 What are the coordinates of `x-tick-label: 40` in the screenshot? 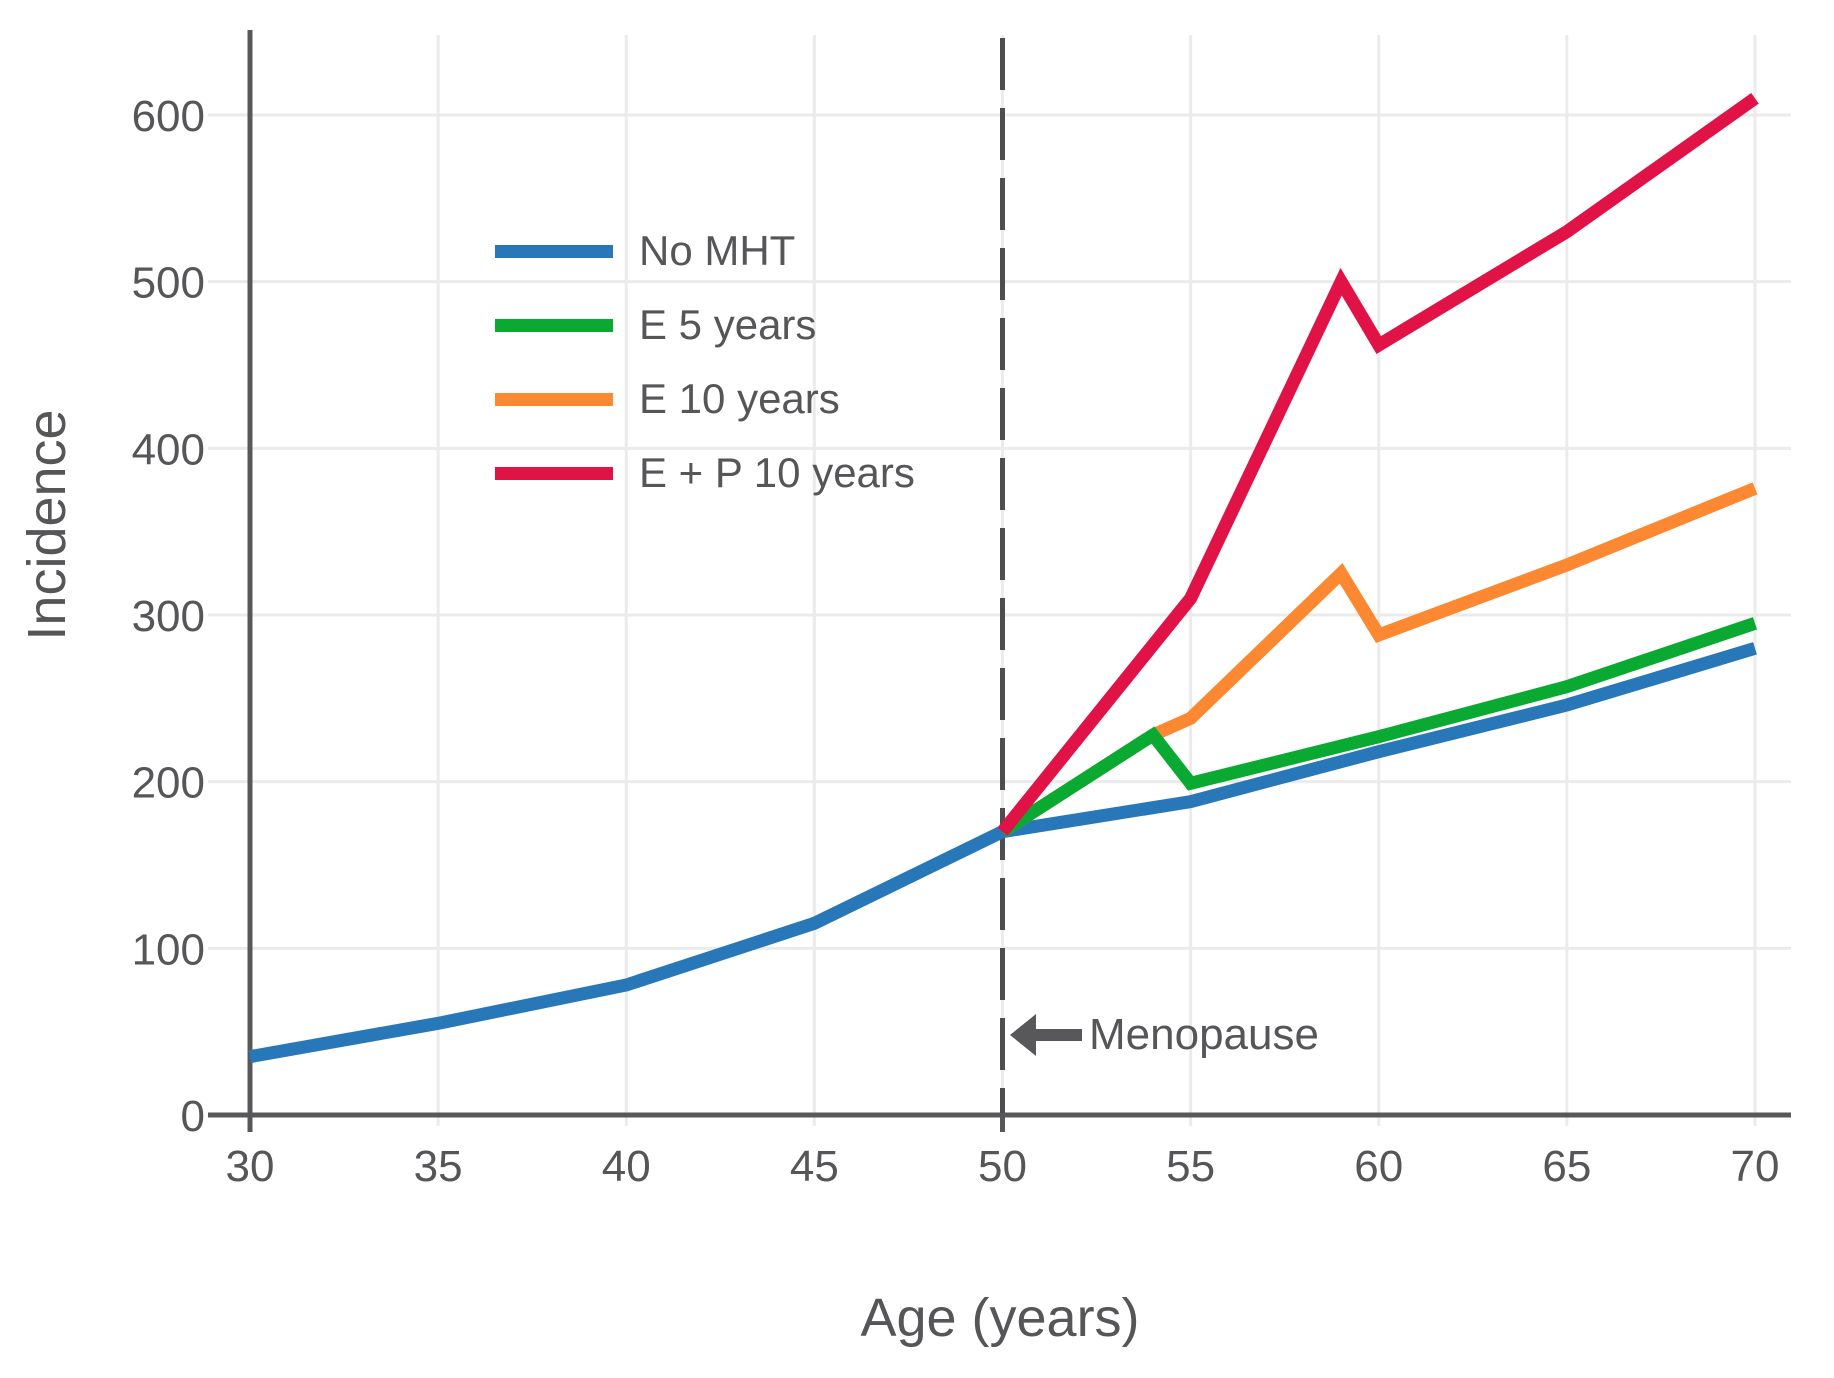 It's located at (626, 1166).